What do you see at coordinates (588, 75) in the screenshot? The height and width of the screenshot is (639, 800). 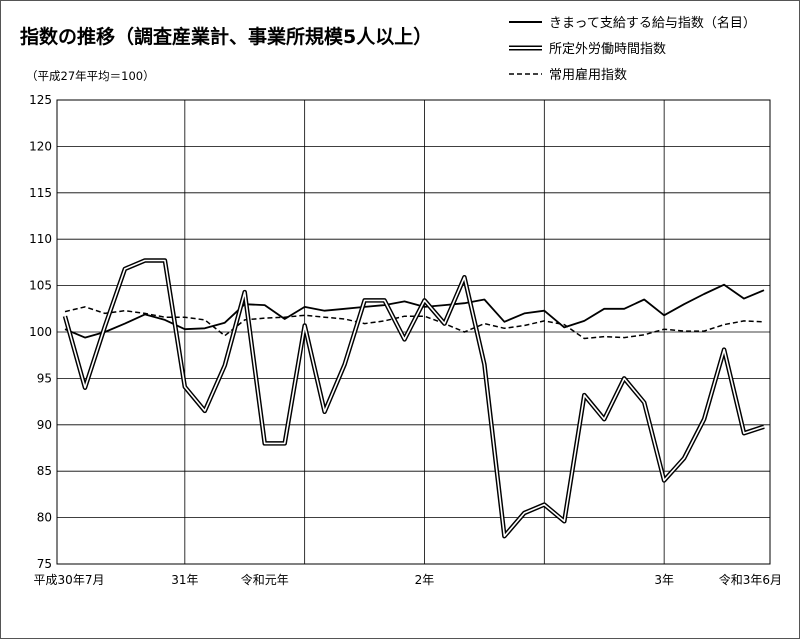 I see `legend-label-employment: 常用雇用指数` at bounding box center [588, 75].